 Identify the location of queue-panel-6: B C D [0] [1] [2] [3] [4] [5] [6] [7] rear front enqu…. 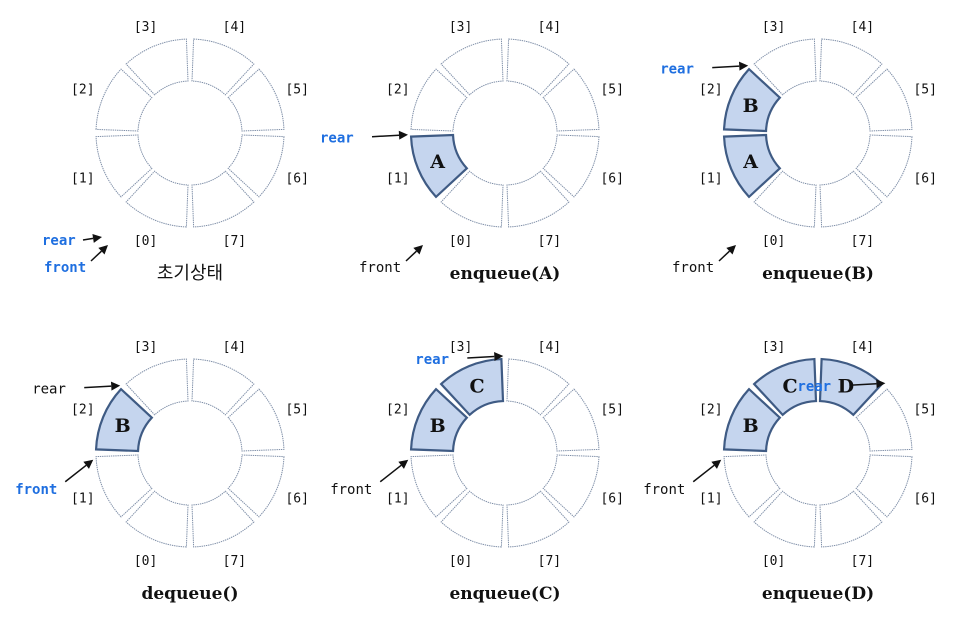
(790, 472).